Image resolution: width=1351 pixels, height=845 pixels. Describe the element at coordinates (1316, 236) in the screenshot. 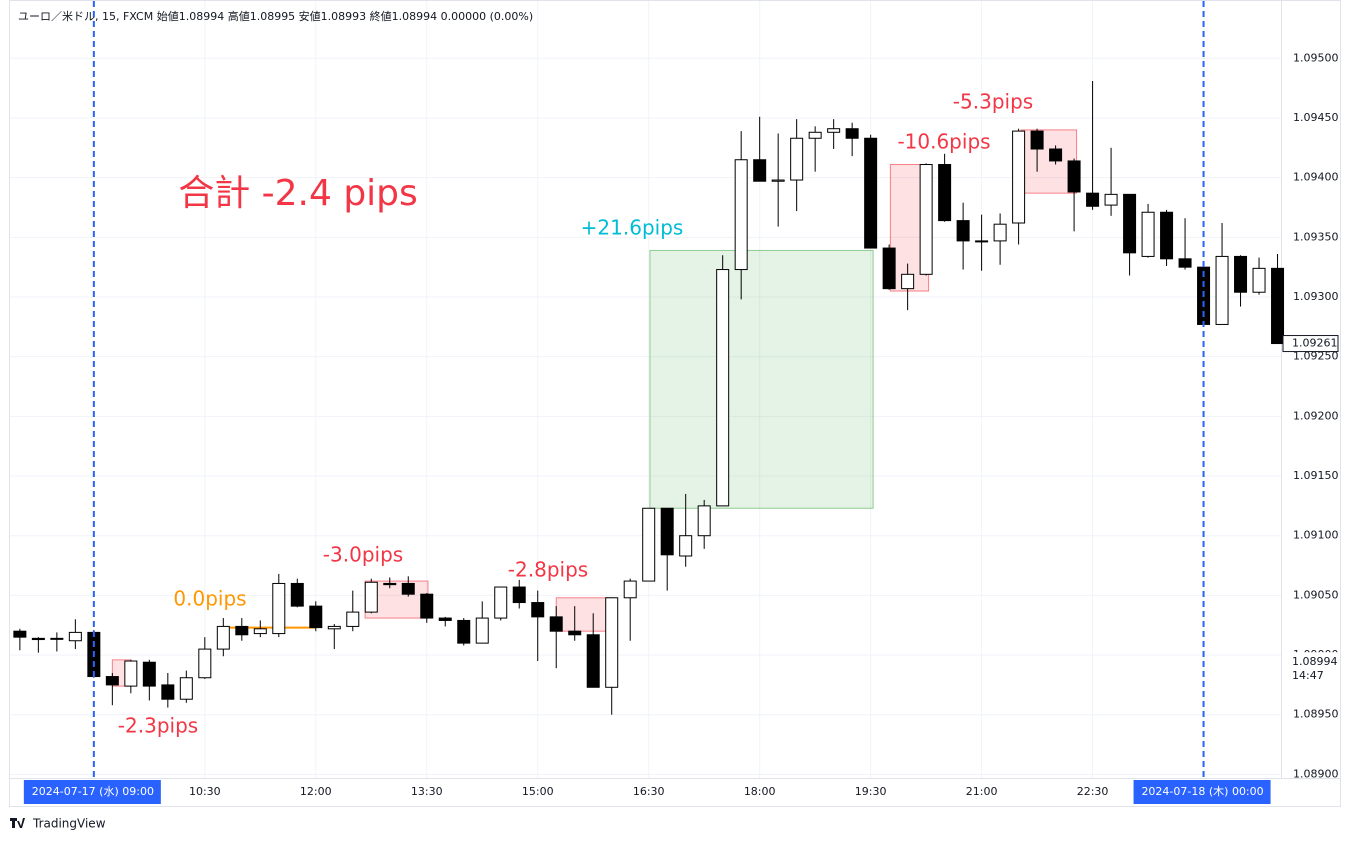

I see `y-tick-label: 1.09350` at that location.